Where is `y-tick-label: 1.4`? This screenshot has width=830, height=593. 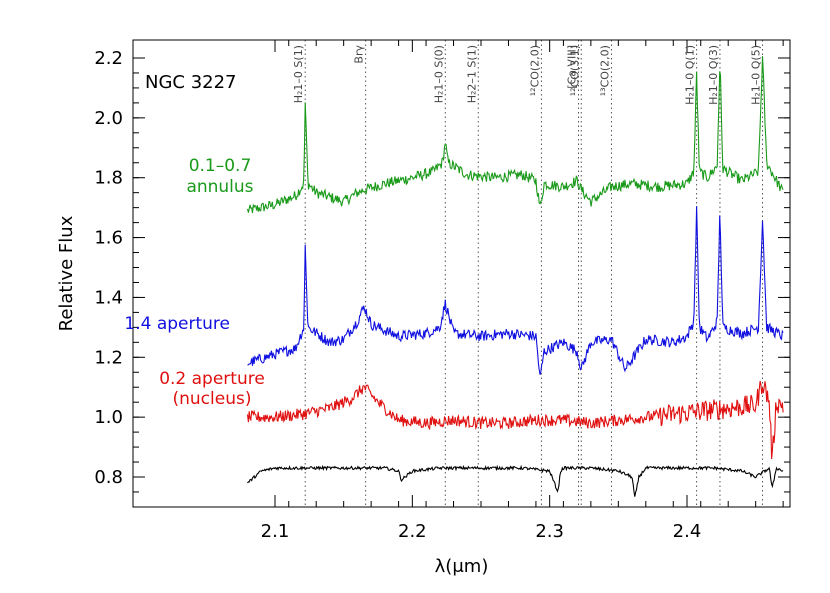 y-tick-label: 1.4 is located at coordinates (108, 297).